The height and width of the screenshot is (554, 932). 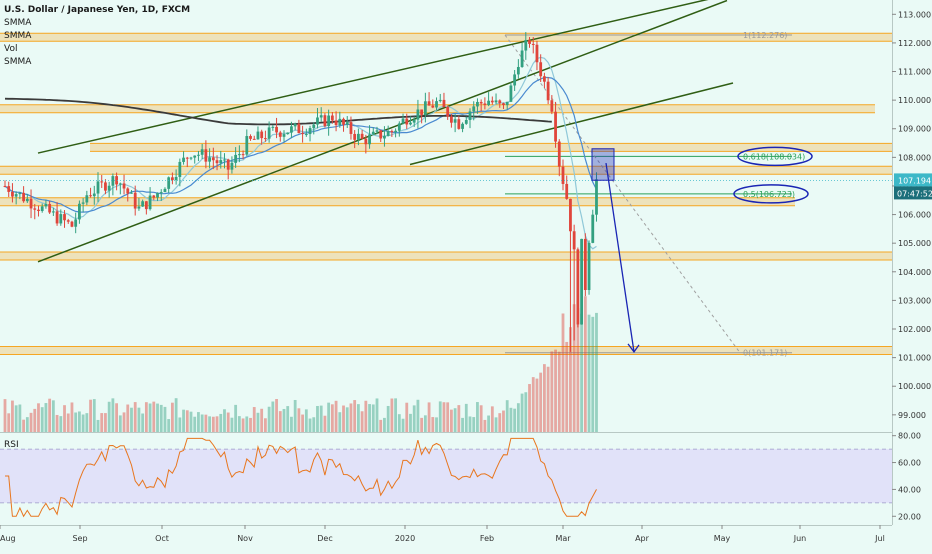 I want to click on time-tick-label: 2020, so click(x=405, y=538).